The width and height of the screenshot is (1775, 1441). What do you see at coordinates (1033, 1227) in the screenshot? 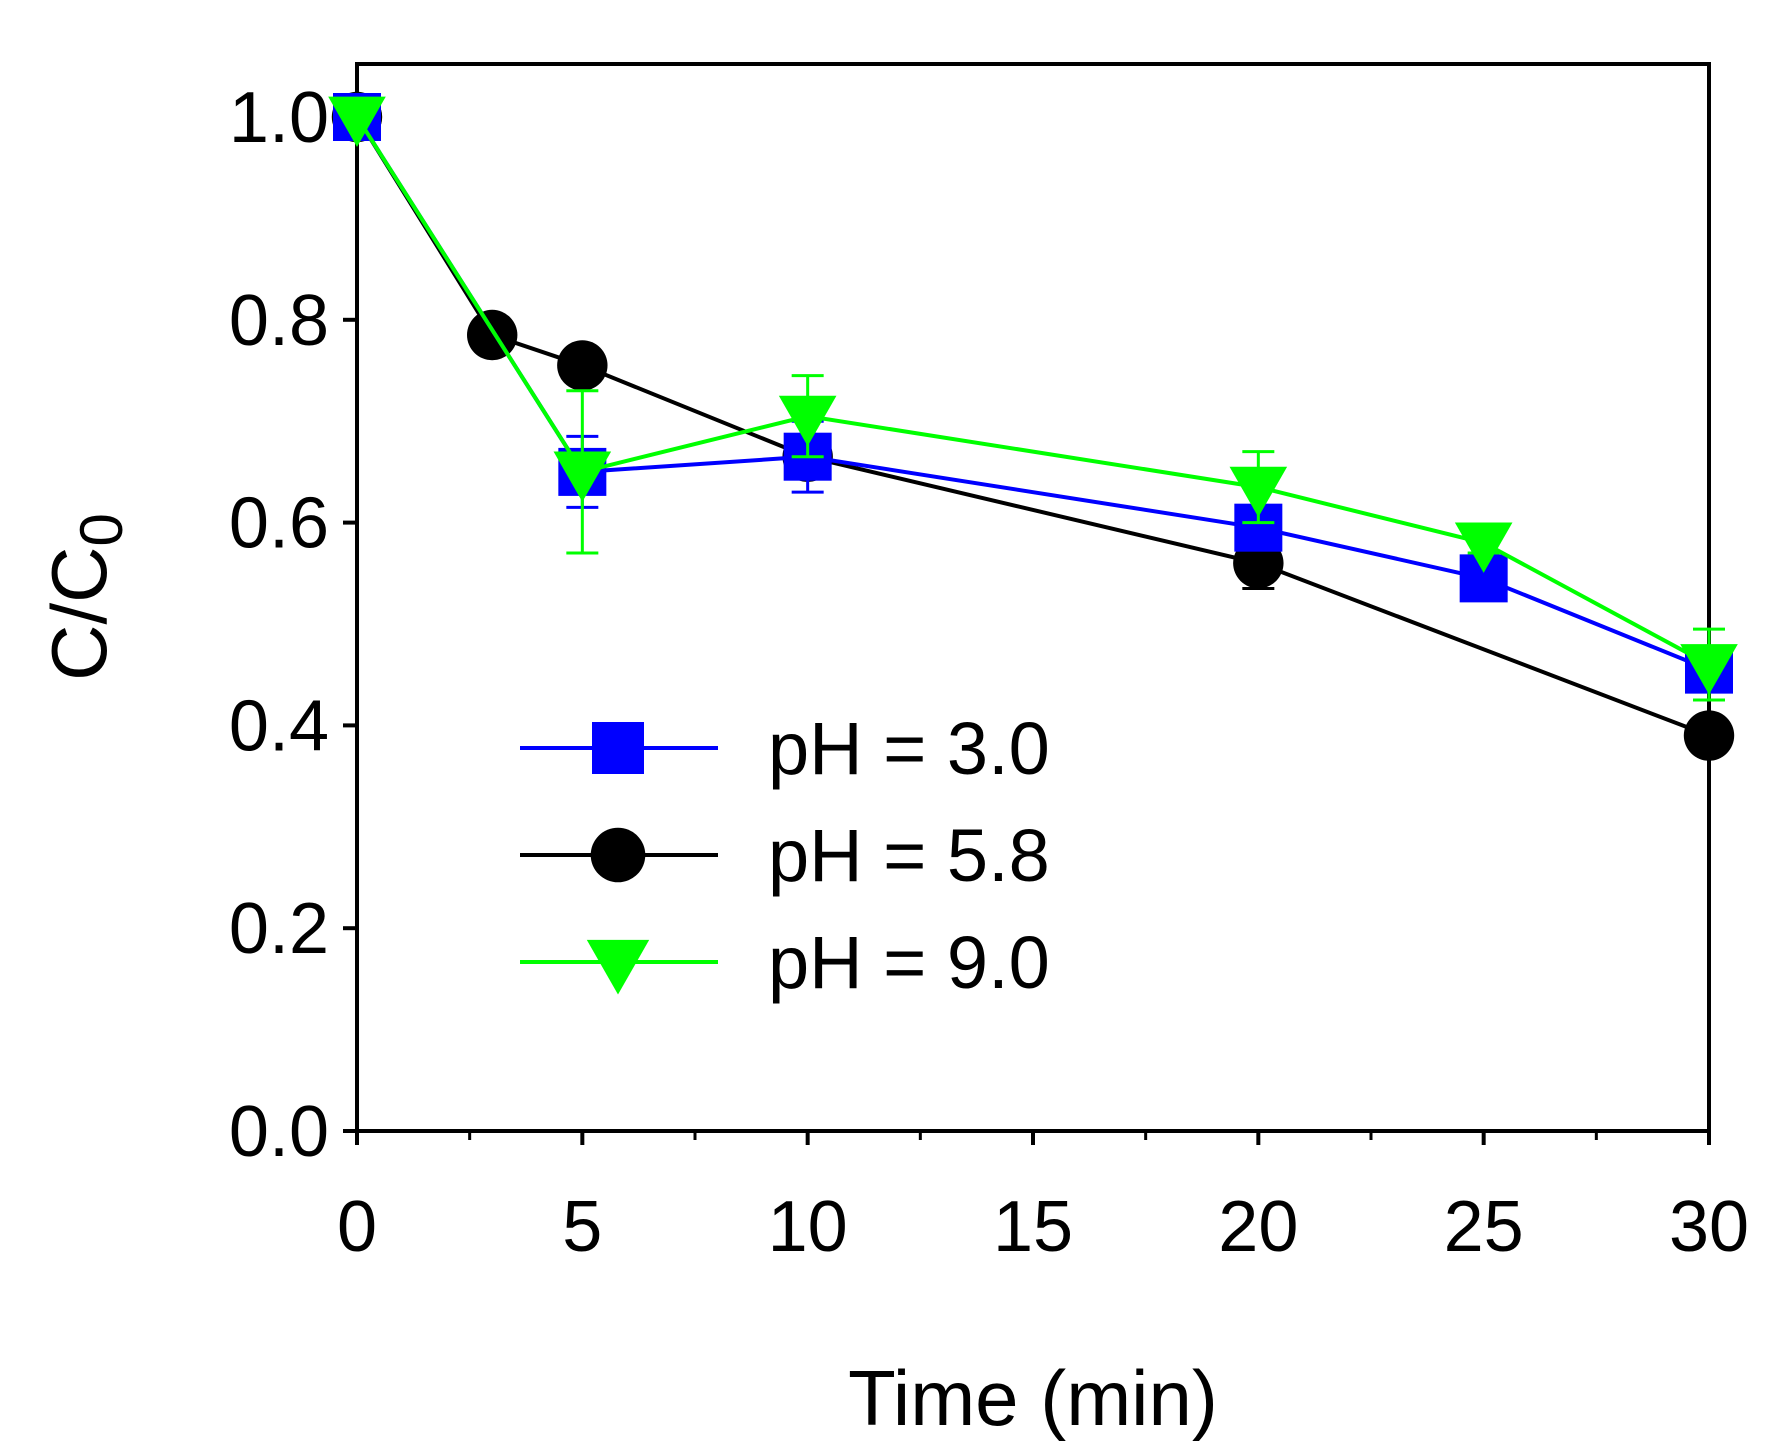
I see `x-tick-label: 15` at bounding box center [1033, 1227].